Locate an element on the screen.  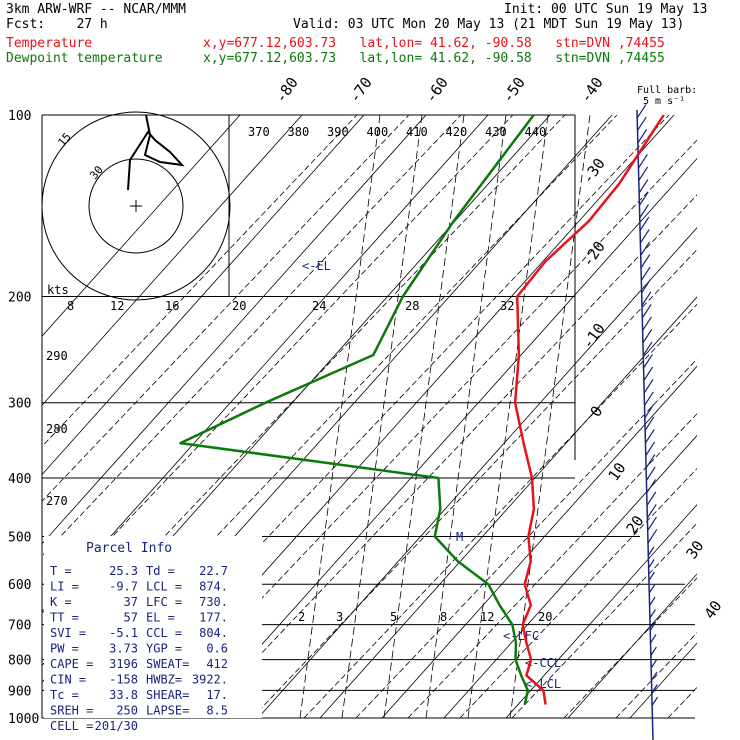
parcel-info-value: 37 is located at coordinates (131, 602).